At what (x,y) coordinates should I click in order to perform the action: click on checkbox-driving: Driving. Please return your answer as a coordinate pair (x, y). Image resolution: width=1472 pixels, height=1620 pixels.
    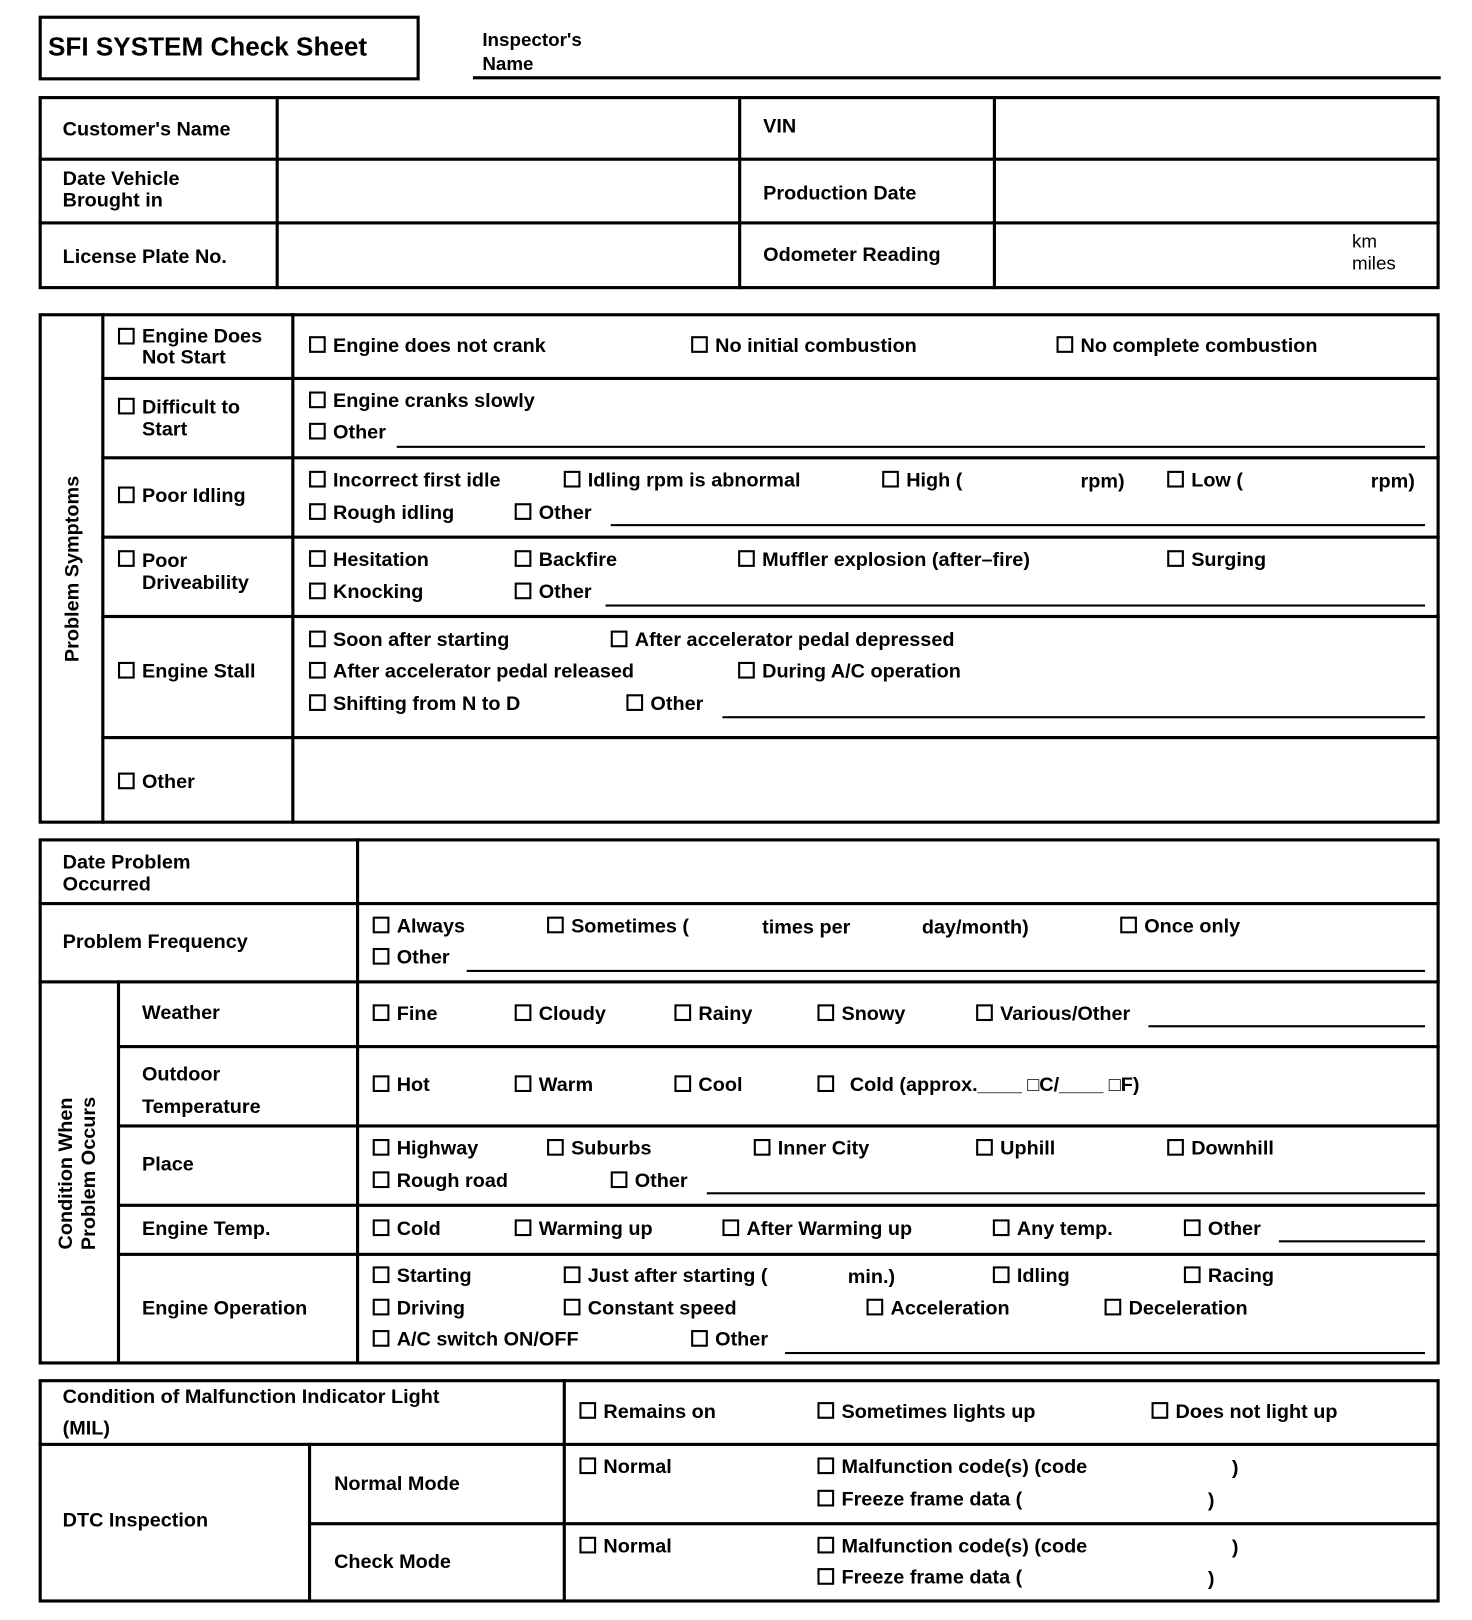
    Looking at the image, I should click on (418, 1309).